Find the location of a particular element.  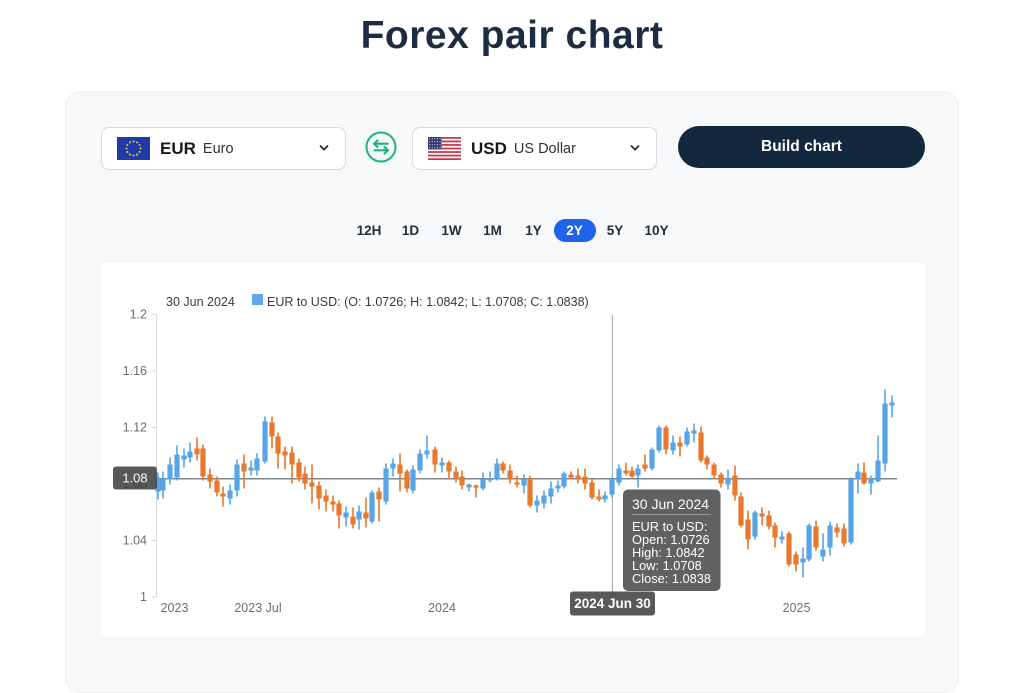

svg-text: 1 is located at coordinates (143, 597).